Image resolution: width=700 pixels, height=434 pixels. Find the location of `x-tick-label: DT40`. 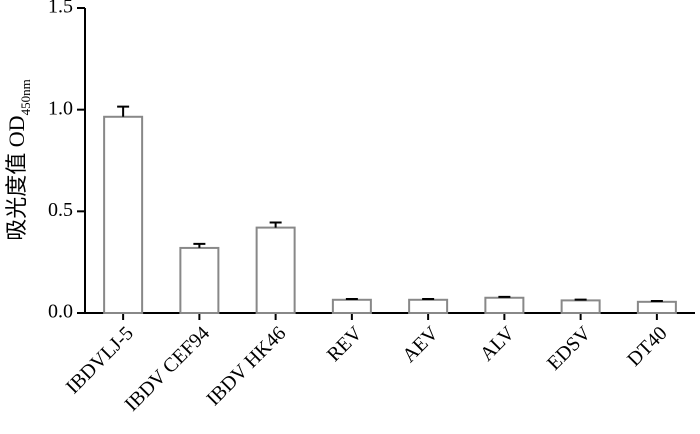

x-tick-label: DT40 is located at coordinates (647, 346).